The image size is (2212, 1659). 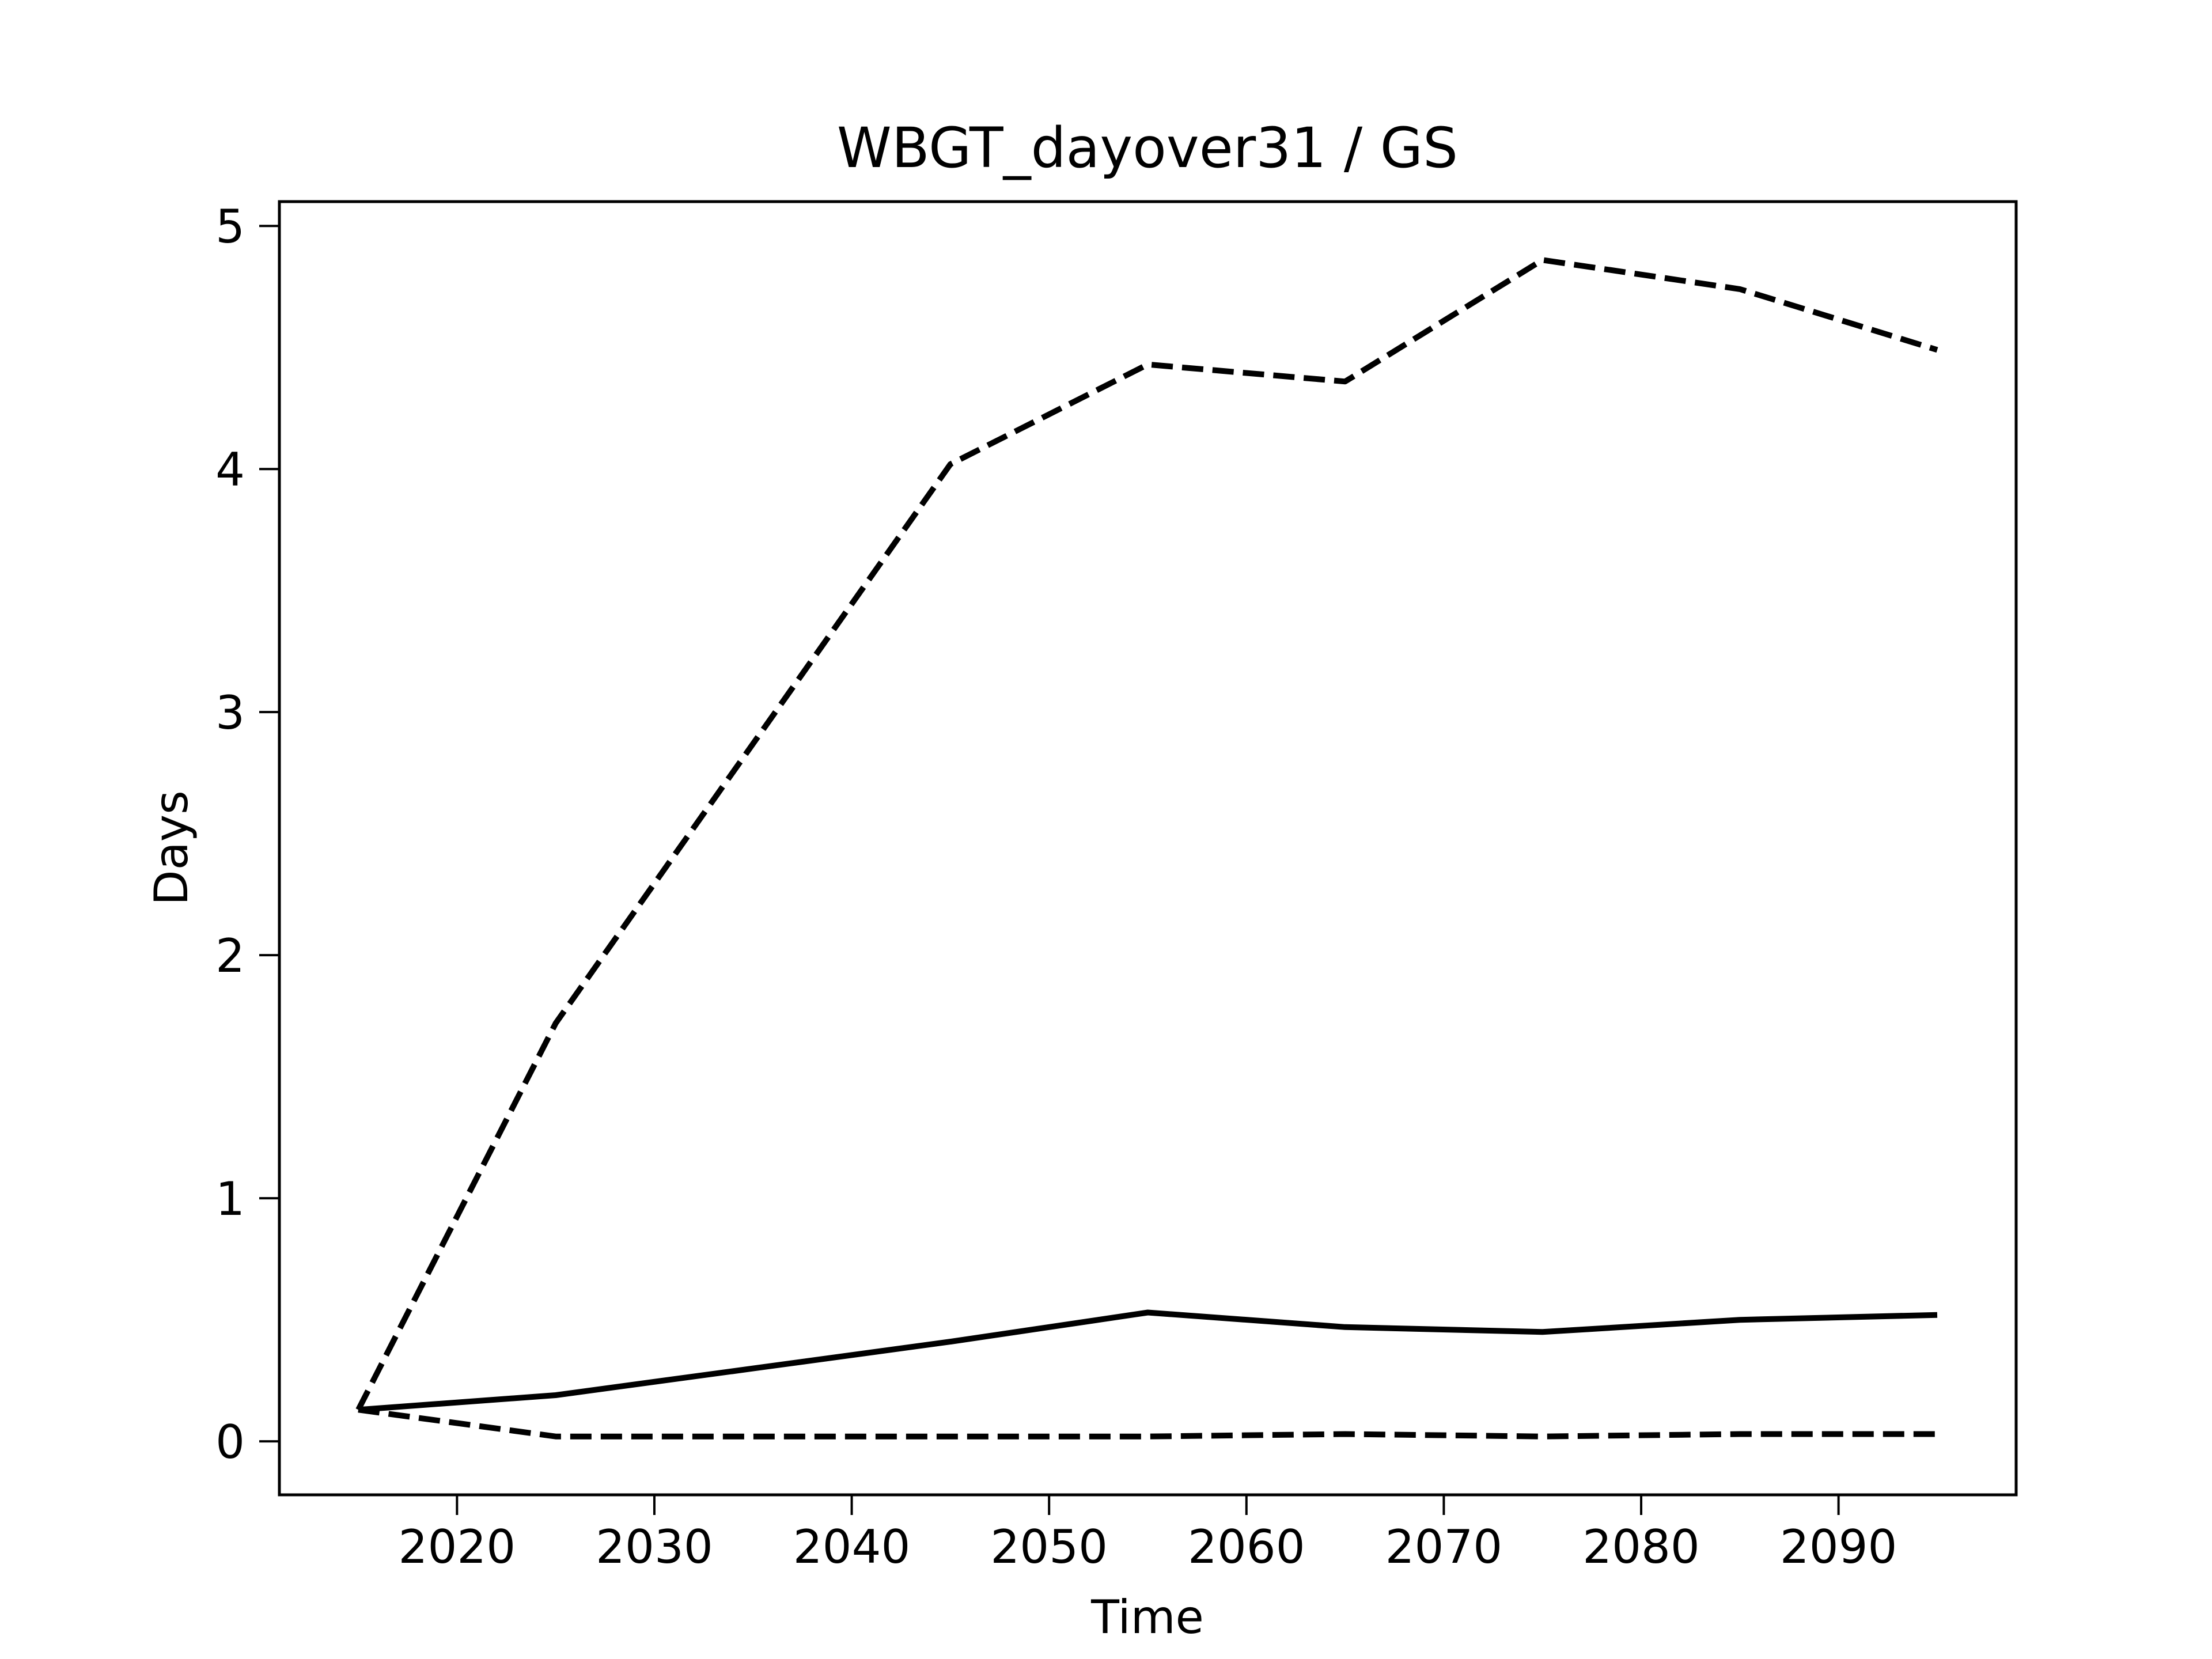 I want to click on x-tick-label: 2060, so click(x=1247, y=1547).